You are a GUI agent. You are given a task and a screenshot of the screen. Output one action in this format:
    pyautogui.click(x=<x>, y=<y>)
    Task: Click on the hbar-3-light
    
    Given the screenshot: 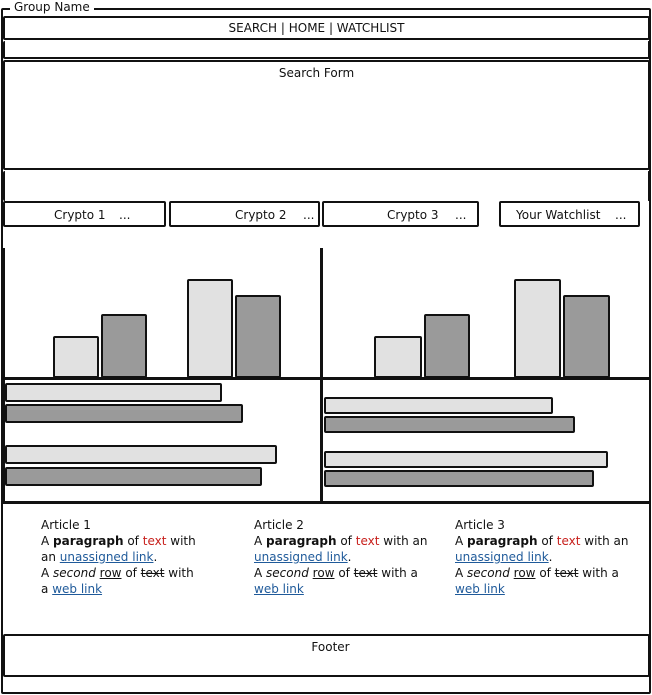 What is the action you would take?
    pyautogui.click(x=438, y=405)
    